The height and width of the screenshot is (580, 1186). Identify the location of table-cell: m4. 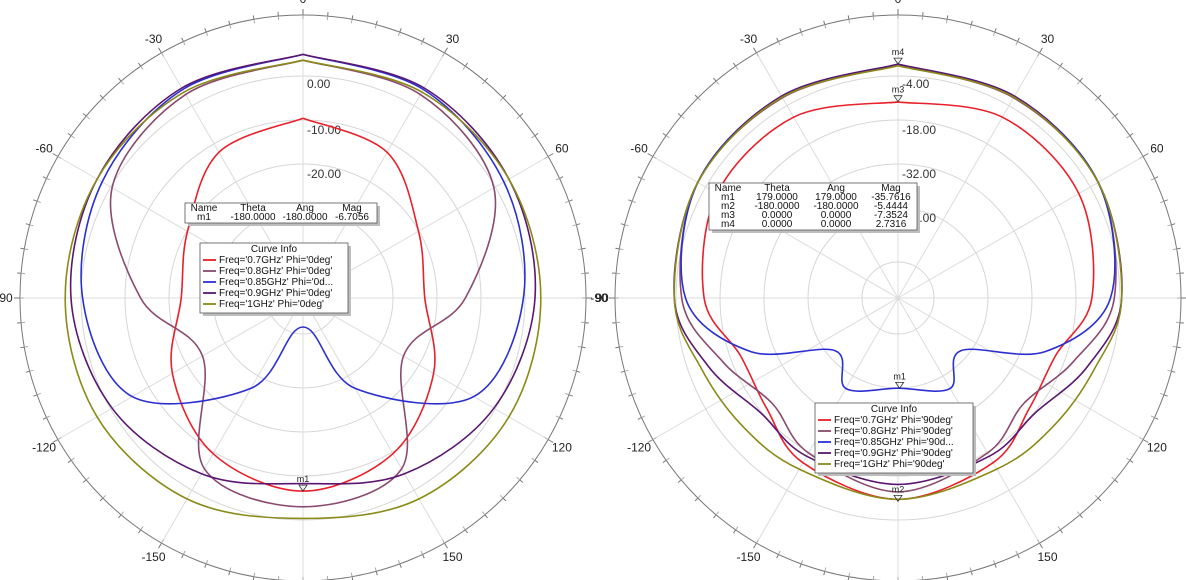
(728, 224).